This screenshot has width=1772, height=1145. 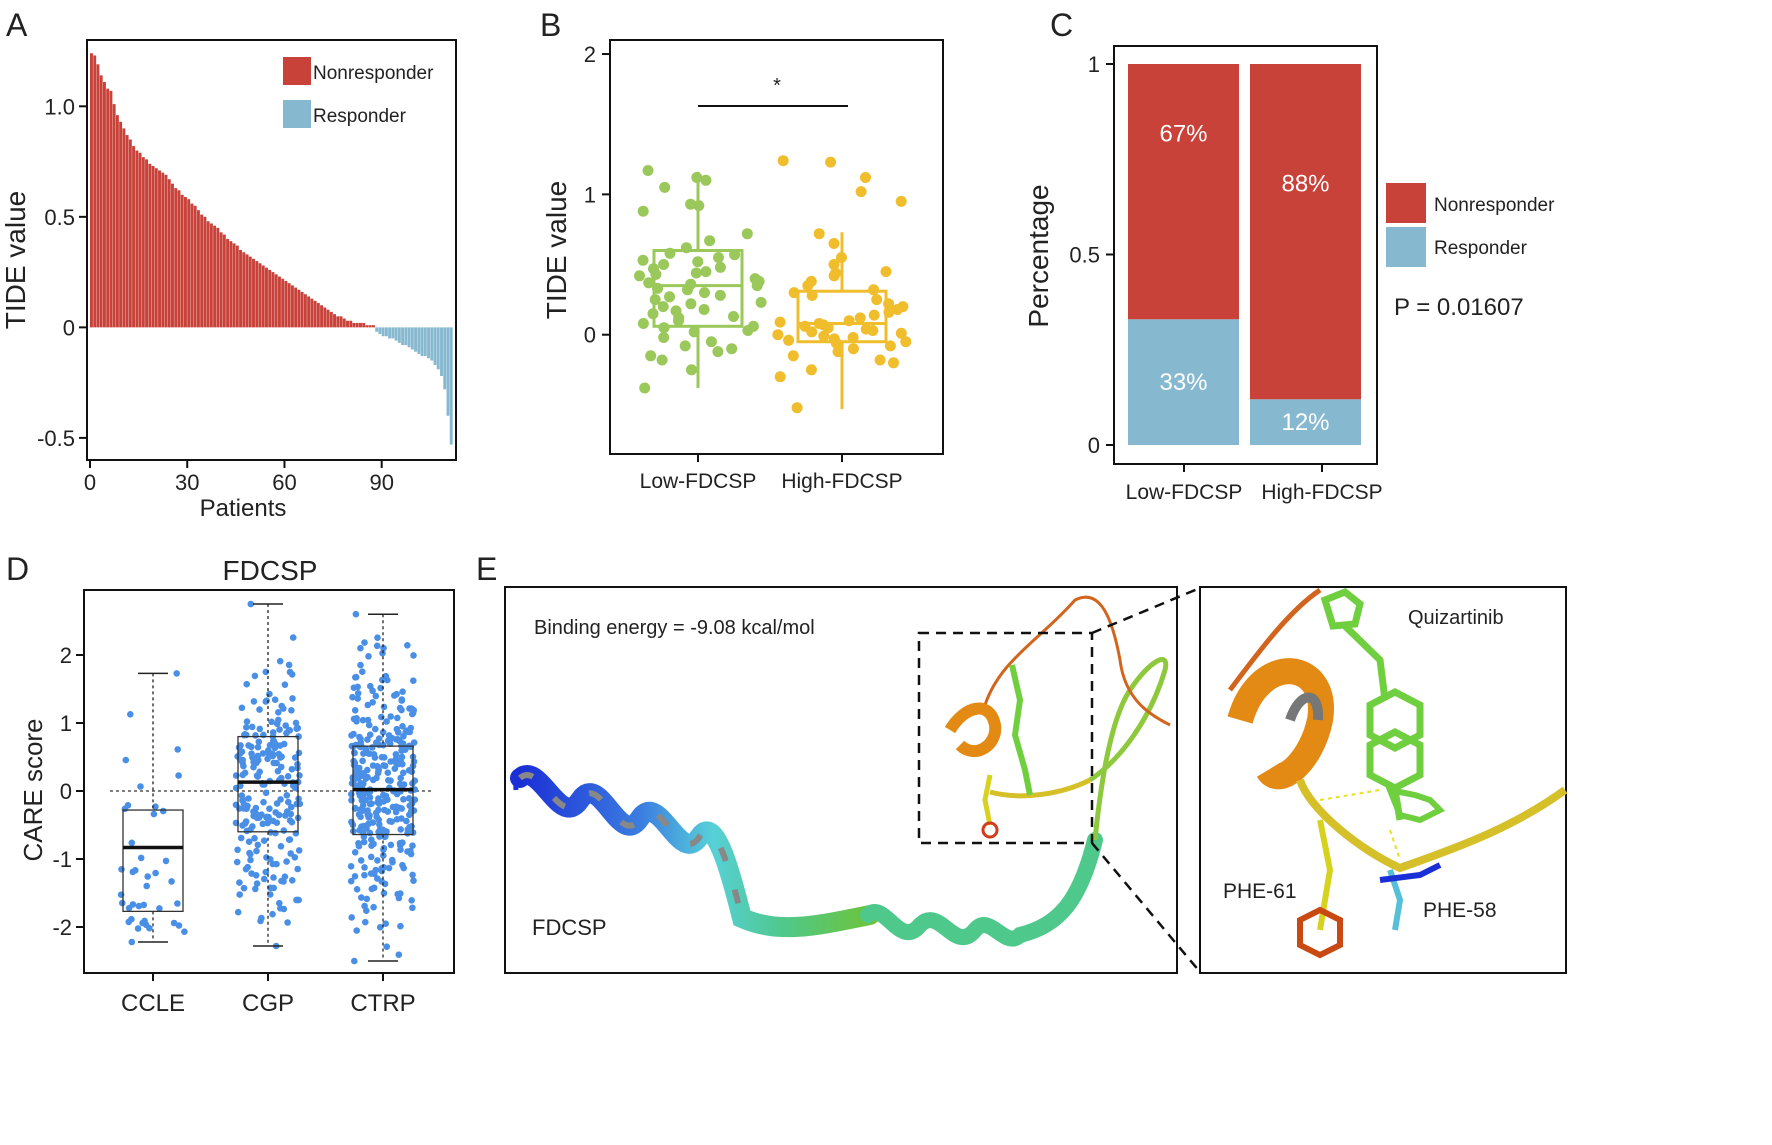 What do you see at coordinates (1305, 422) in the screenshot?
I see `panel-c-label-responder: 12%` at bounding box center [1305, 422].